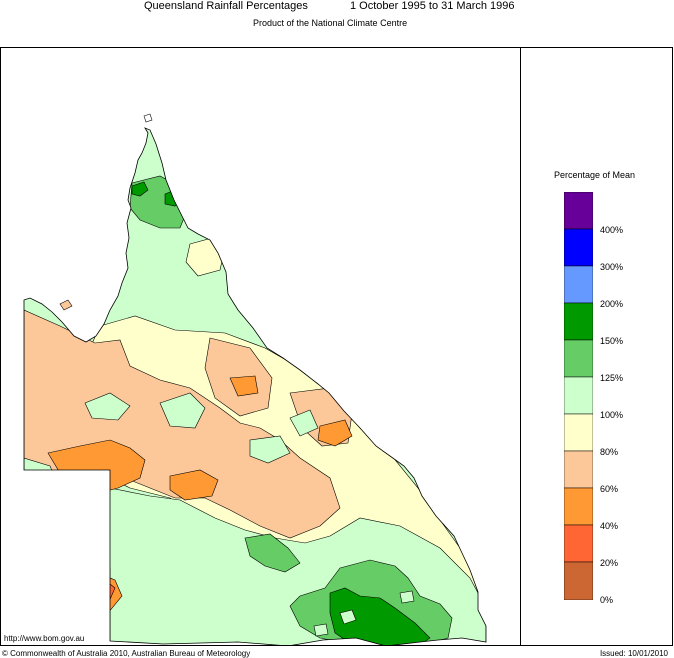 The width and height of the screenshot is (674, 658). I want to click on legend-label-60: 60%, so click(609, 489).